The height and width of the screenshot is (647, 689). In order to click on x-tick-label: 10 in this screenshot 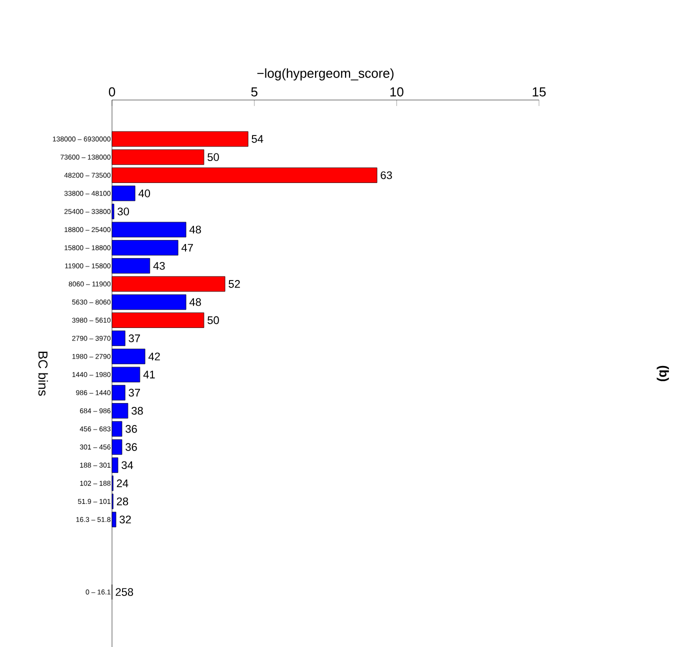, I will do `click(397, 91)`.